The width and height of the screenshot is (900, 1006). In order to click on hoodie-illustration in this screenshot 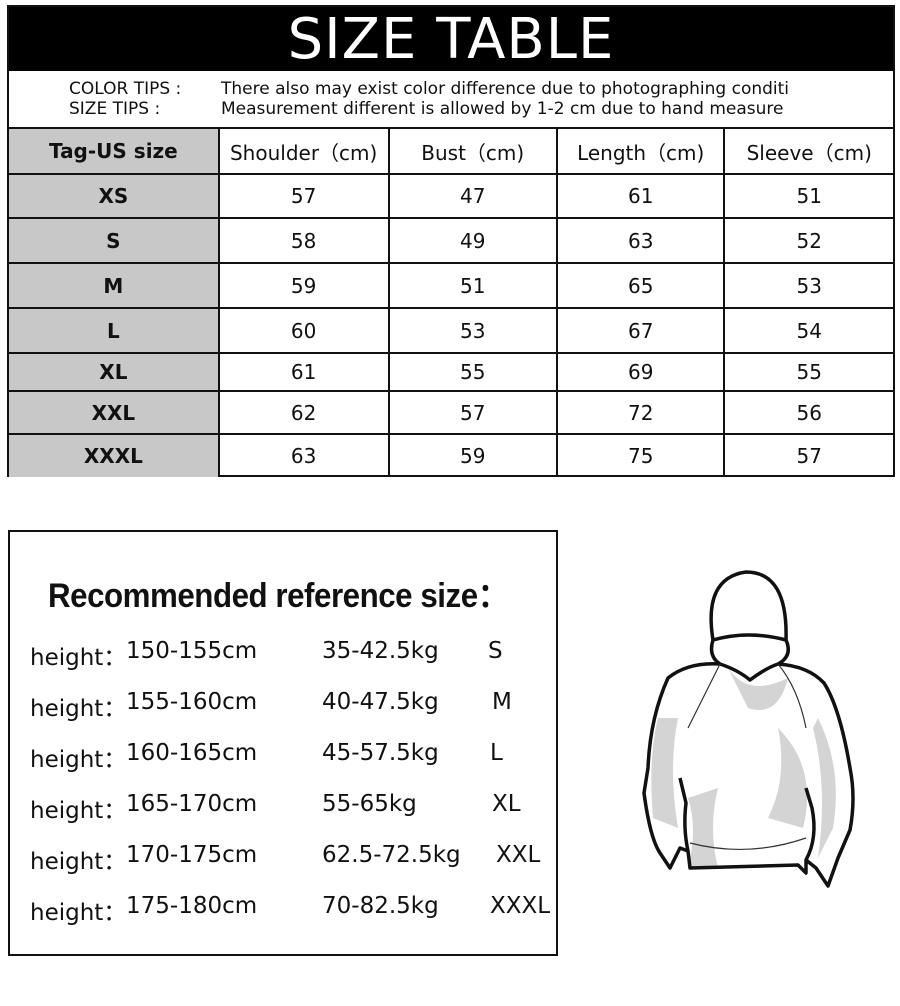, I will do `click(748, 729)`.